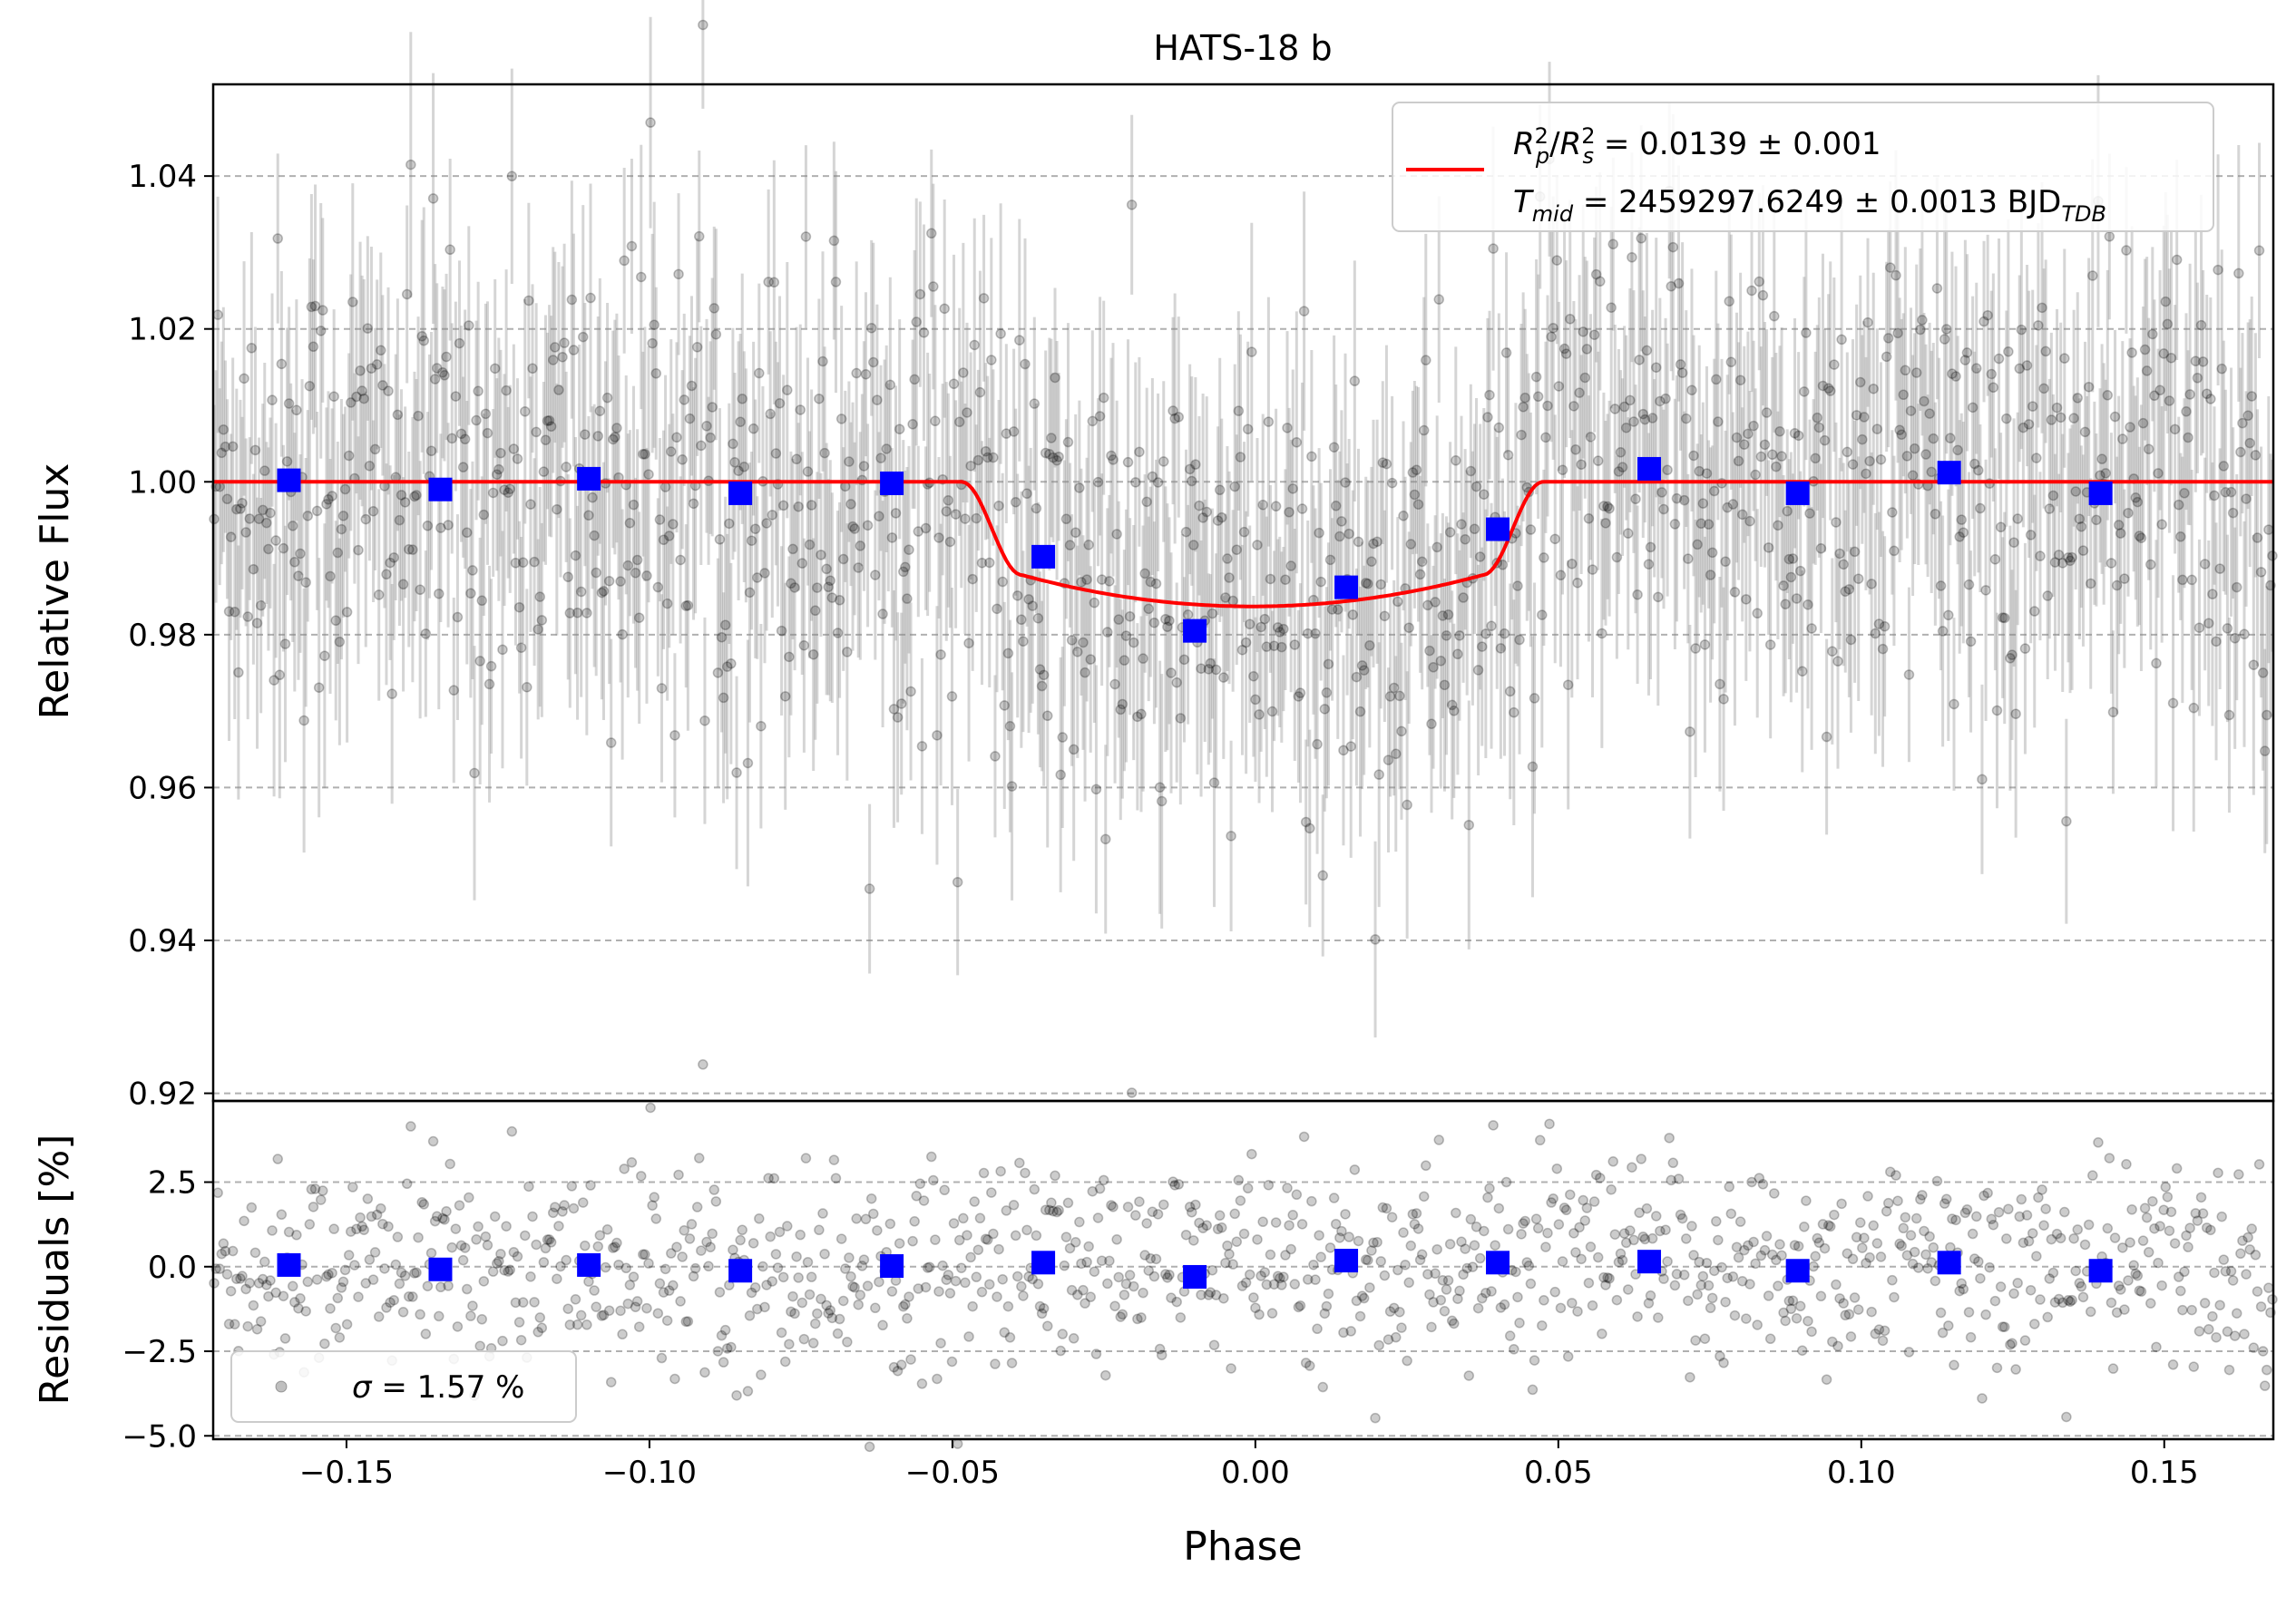 The width and height of the screenshot is (2296, 1597). What do you see at coordinates (162, 482) in the screenshot?
I see `y-tick-label: 1.00` at bounding box center [162, 482].